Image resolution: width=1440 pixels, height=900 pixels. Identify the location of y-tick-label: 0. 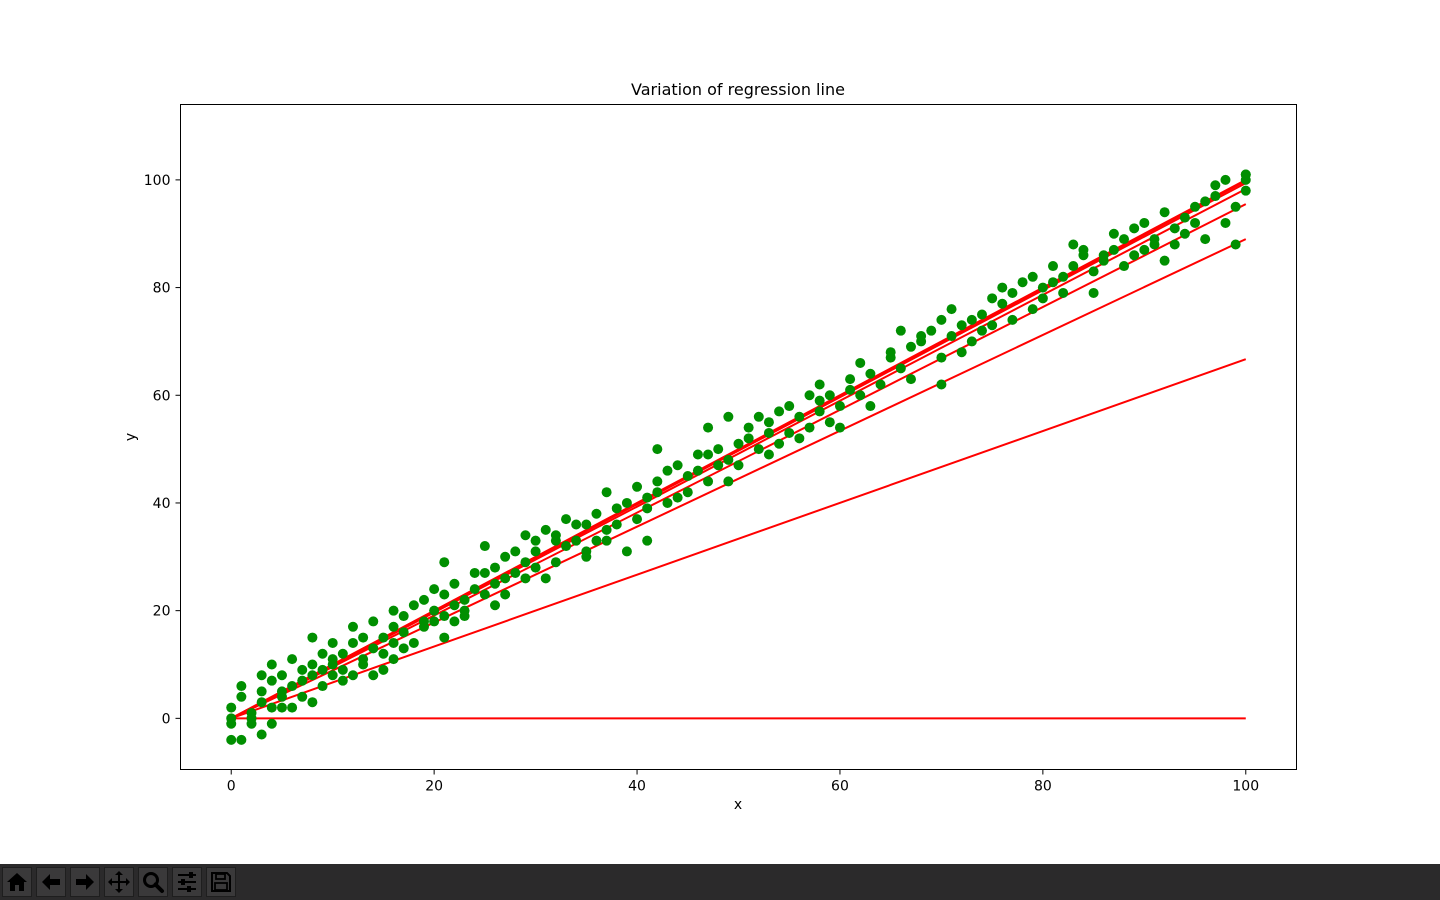
(166, 719).